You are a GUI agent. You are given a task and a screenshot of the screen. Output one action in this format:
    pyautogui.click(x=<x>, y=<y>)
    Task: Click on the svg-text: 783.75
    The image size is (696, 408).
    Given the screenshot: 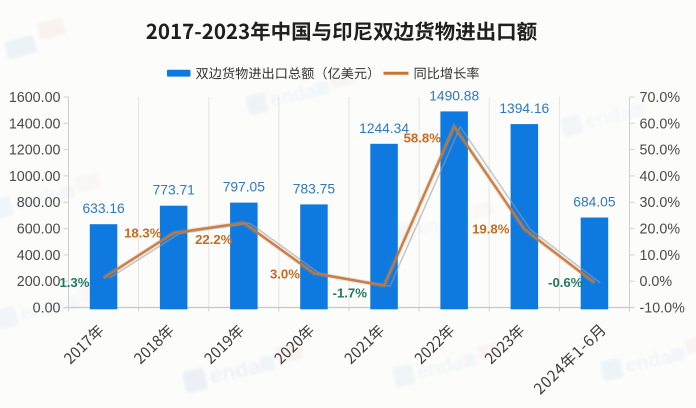 What is the action you would take?
    pyautogui.click(x=314, y=188)
    